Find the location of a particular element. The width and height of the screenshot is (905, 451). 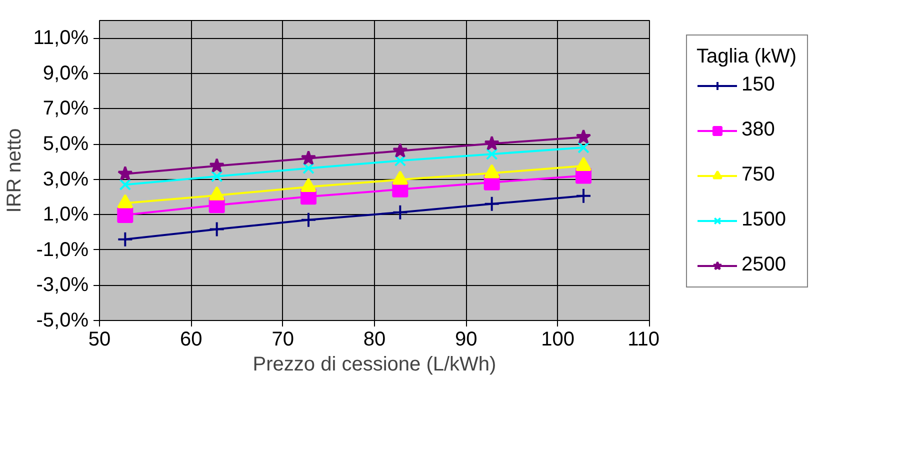

y-axis-title: IRR netto is located at coordinates (14, 170).